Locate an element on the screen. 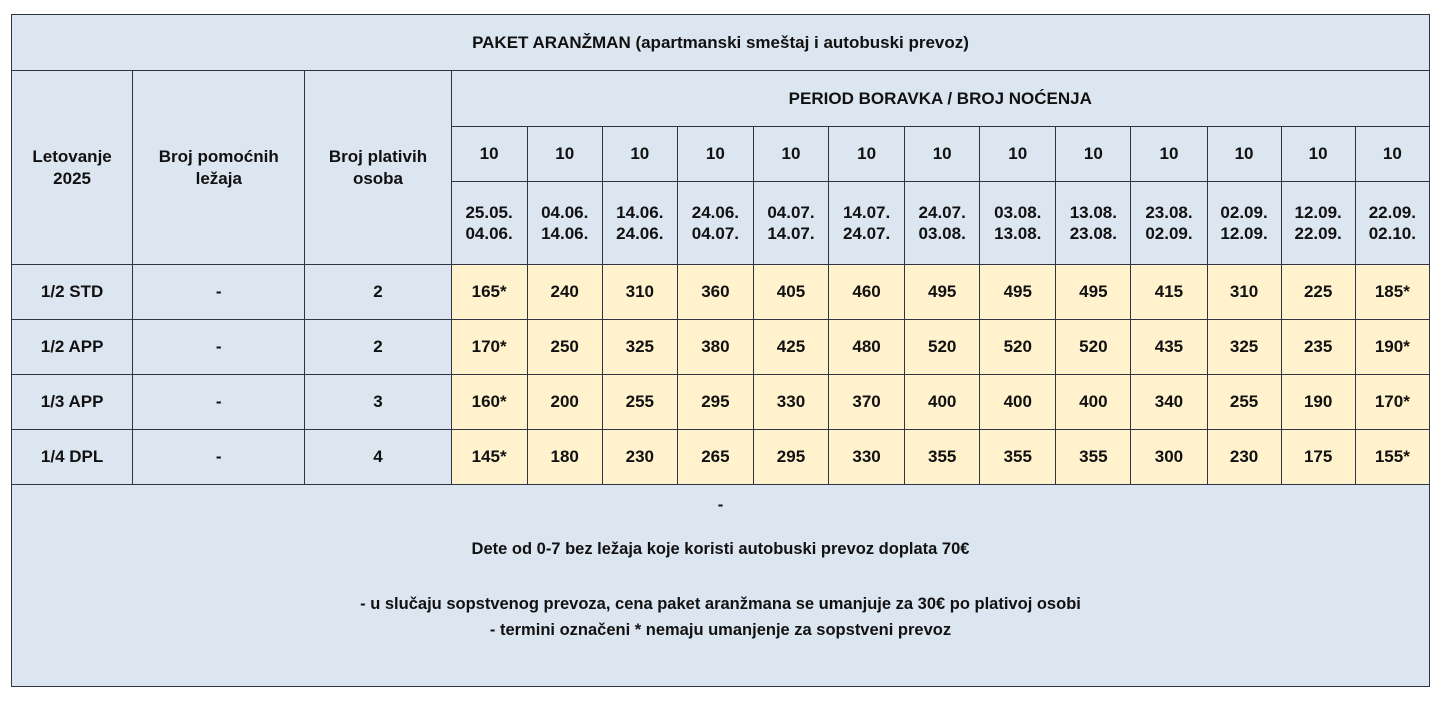  season-label: Letovanje is located at coordinates (72, 157).